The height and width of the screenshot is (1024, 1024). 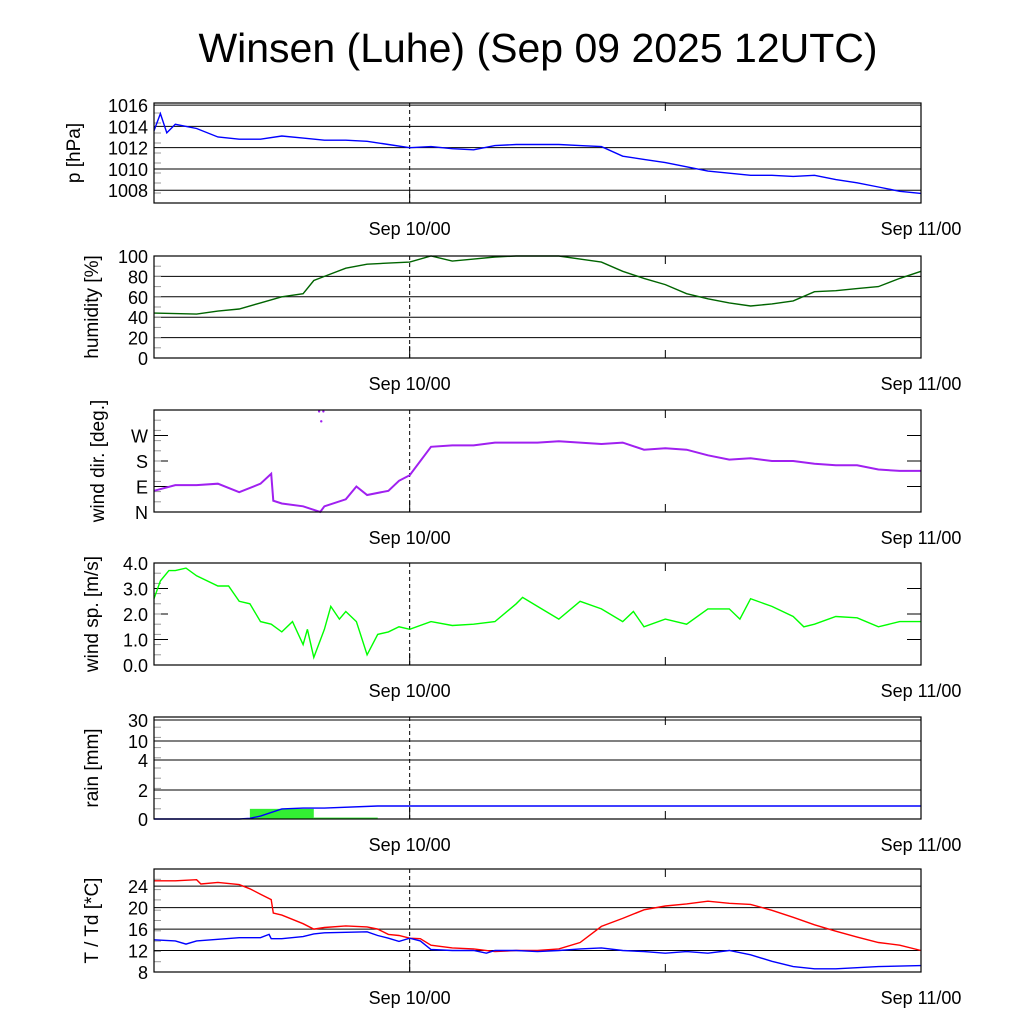 I want to click on y-axis-label: humidity [%], so click(x=92, y=306).